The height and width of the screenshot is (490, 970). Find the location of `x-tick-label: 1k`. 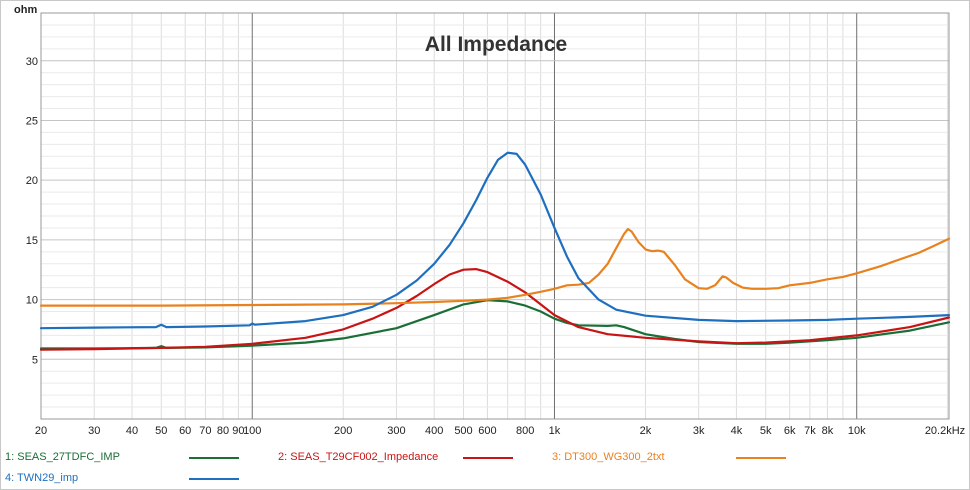

x-tick-label: 1k is located at coordinates (555, 431).